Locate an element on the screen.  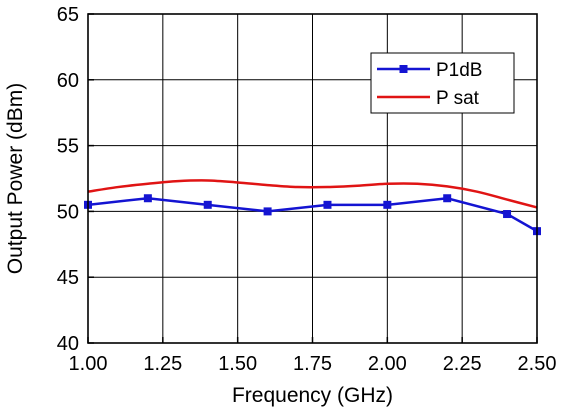
y-tick-label: 60 is located at coordinates (68, 81).